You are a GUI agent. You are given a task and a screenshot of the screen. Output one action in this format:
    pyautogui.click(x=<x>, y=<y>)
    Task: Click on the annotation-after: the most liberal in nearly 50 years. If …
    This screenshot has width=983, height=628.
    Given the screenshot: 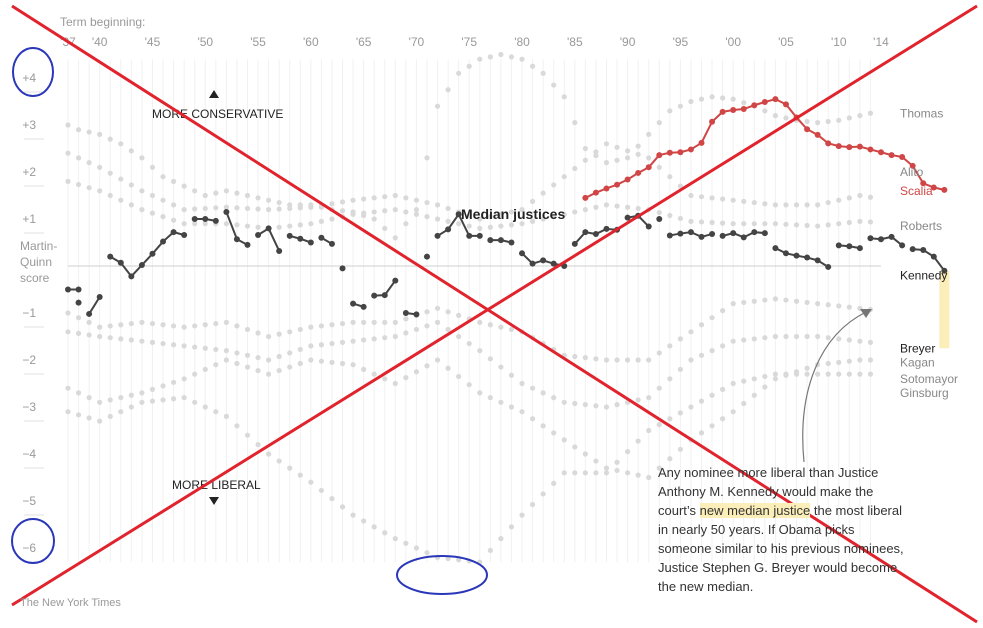 What is the action you would take?
    pyautogui.click(x=781, y=548)
    